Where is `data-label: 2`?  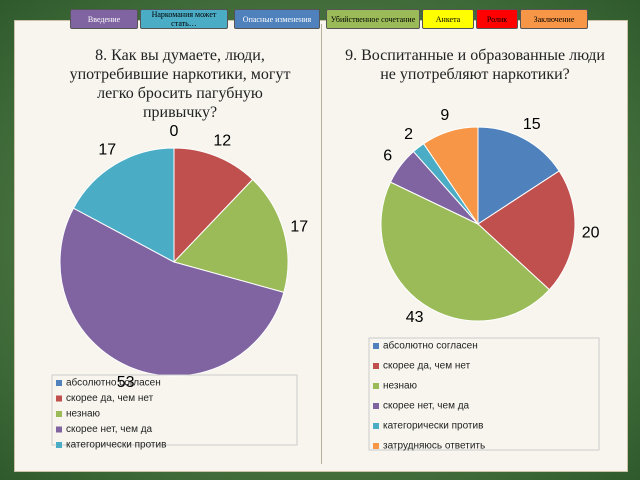 data-label: 2 is located at coordinates (408, 134).